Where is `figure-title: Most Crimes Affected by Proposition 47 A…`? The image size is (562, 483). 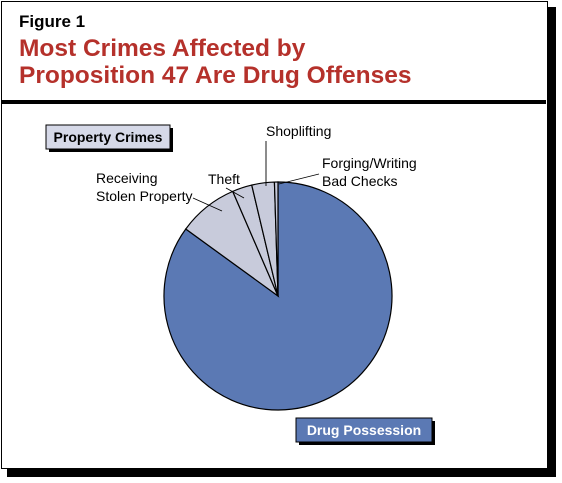 figure-title: Most Crimes Affected by Proposition 47 A… is located at coordinates (215, 62).